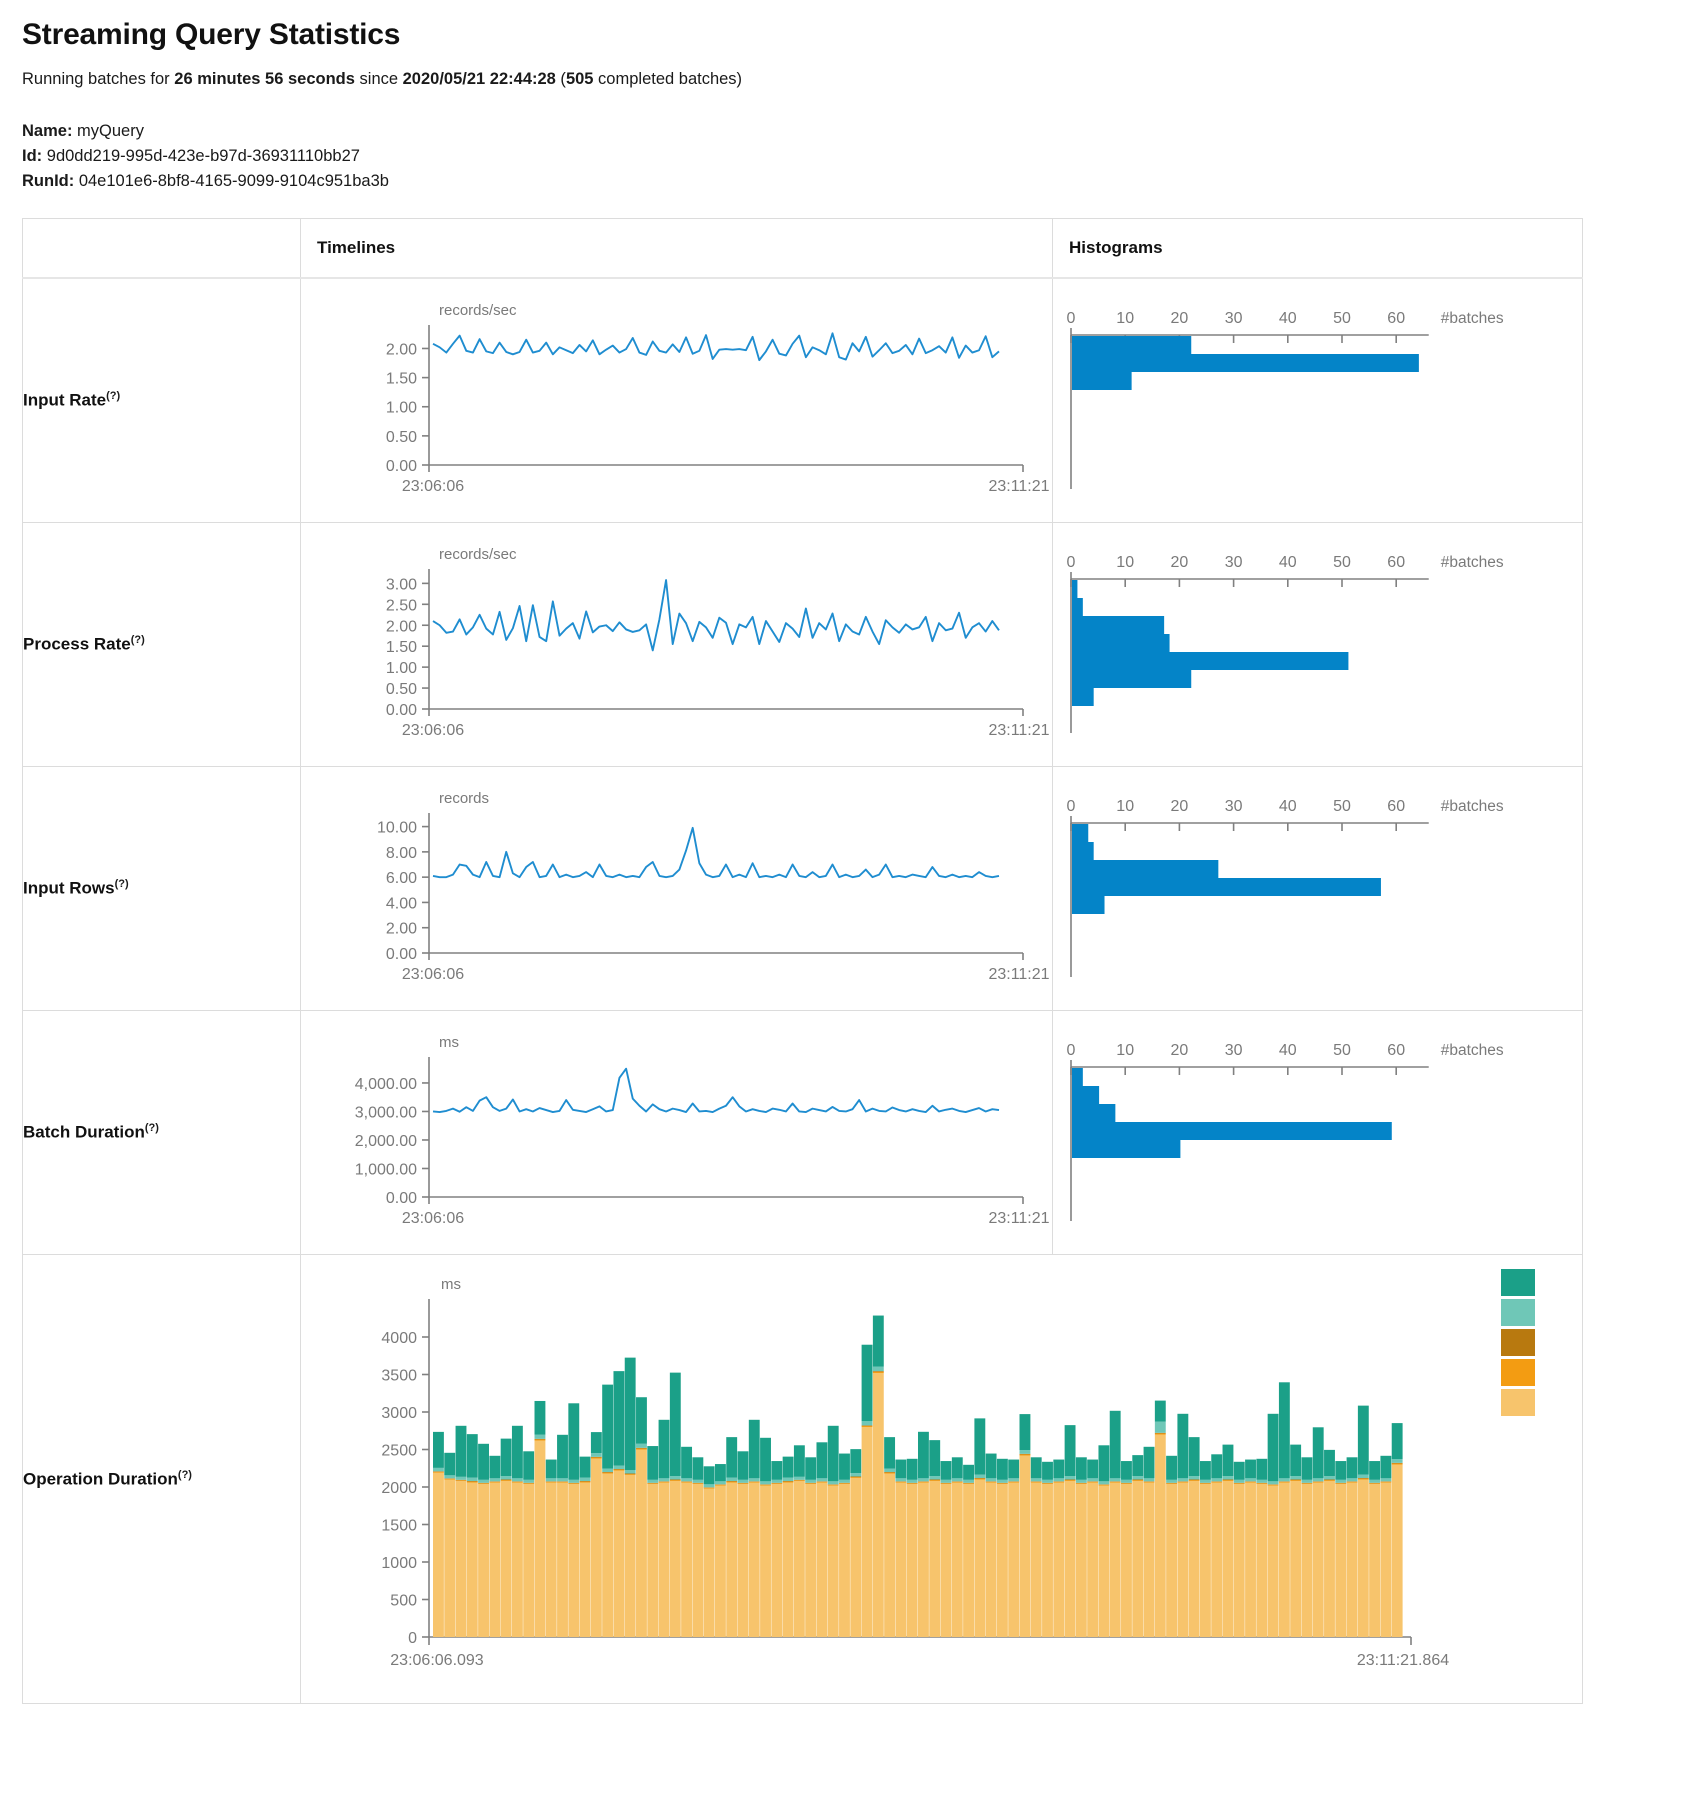  I want to click on summary-prefix: Running batches for, so click(98, 79).